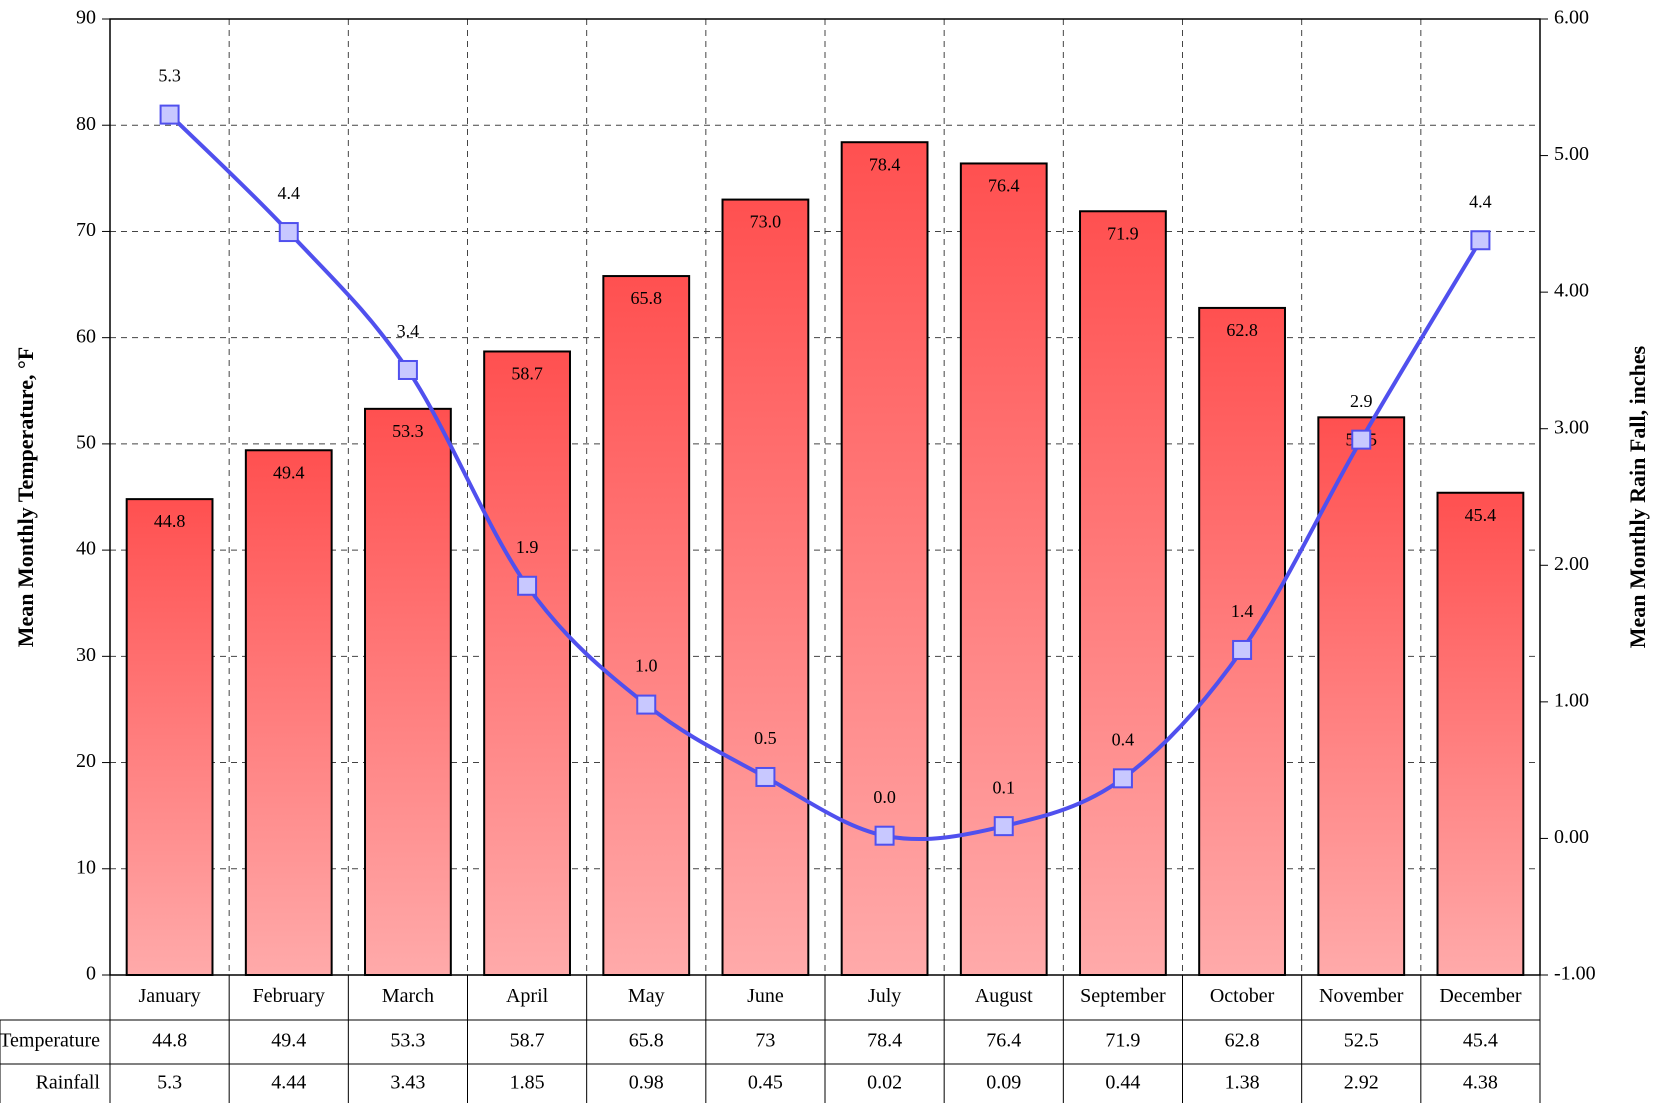  What do you see at coordinates (288, 1041) in the screenshot?
I see `table-cell: 49.4` at bounding box center [288, 1041].